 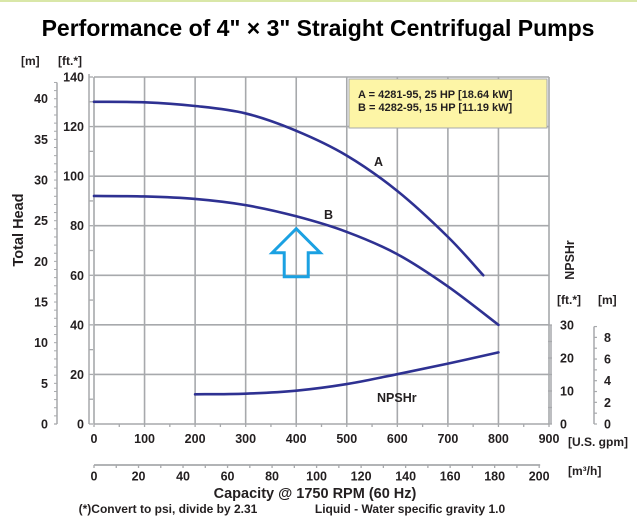 What do you see at coordinates (70, 61) in the screenshot?
I see `y-axis-ft-unit: [ft.*]` at bounding box center [70, 61].